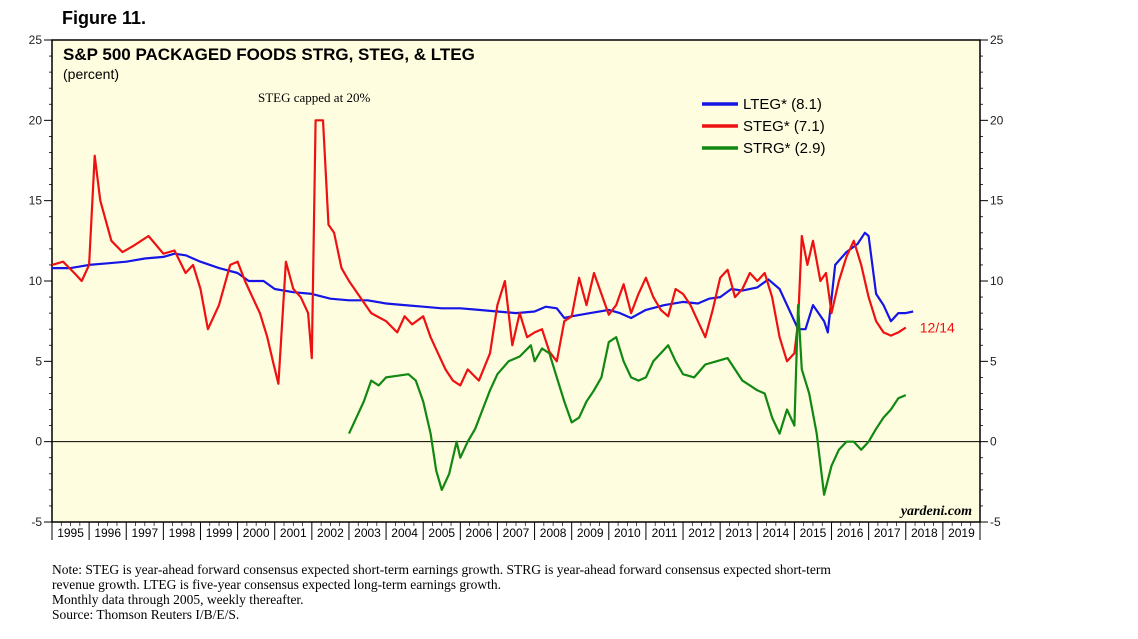  What do you see at coordinates (36, 40) in the screenshot?
I see `y-tick-label-left: 25` at bounding box center [36, 40].